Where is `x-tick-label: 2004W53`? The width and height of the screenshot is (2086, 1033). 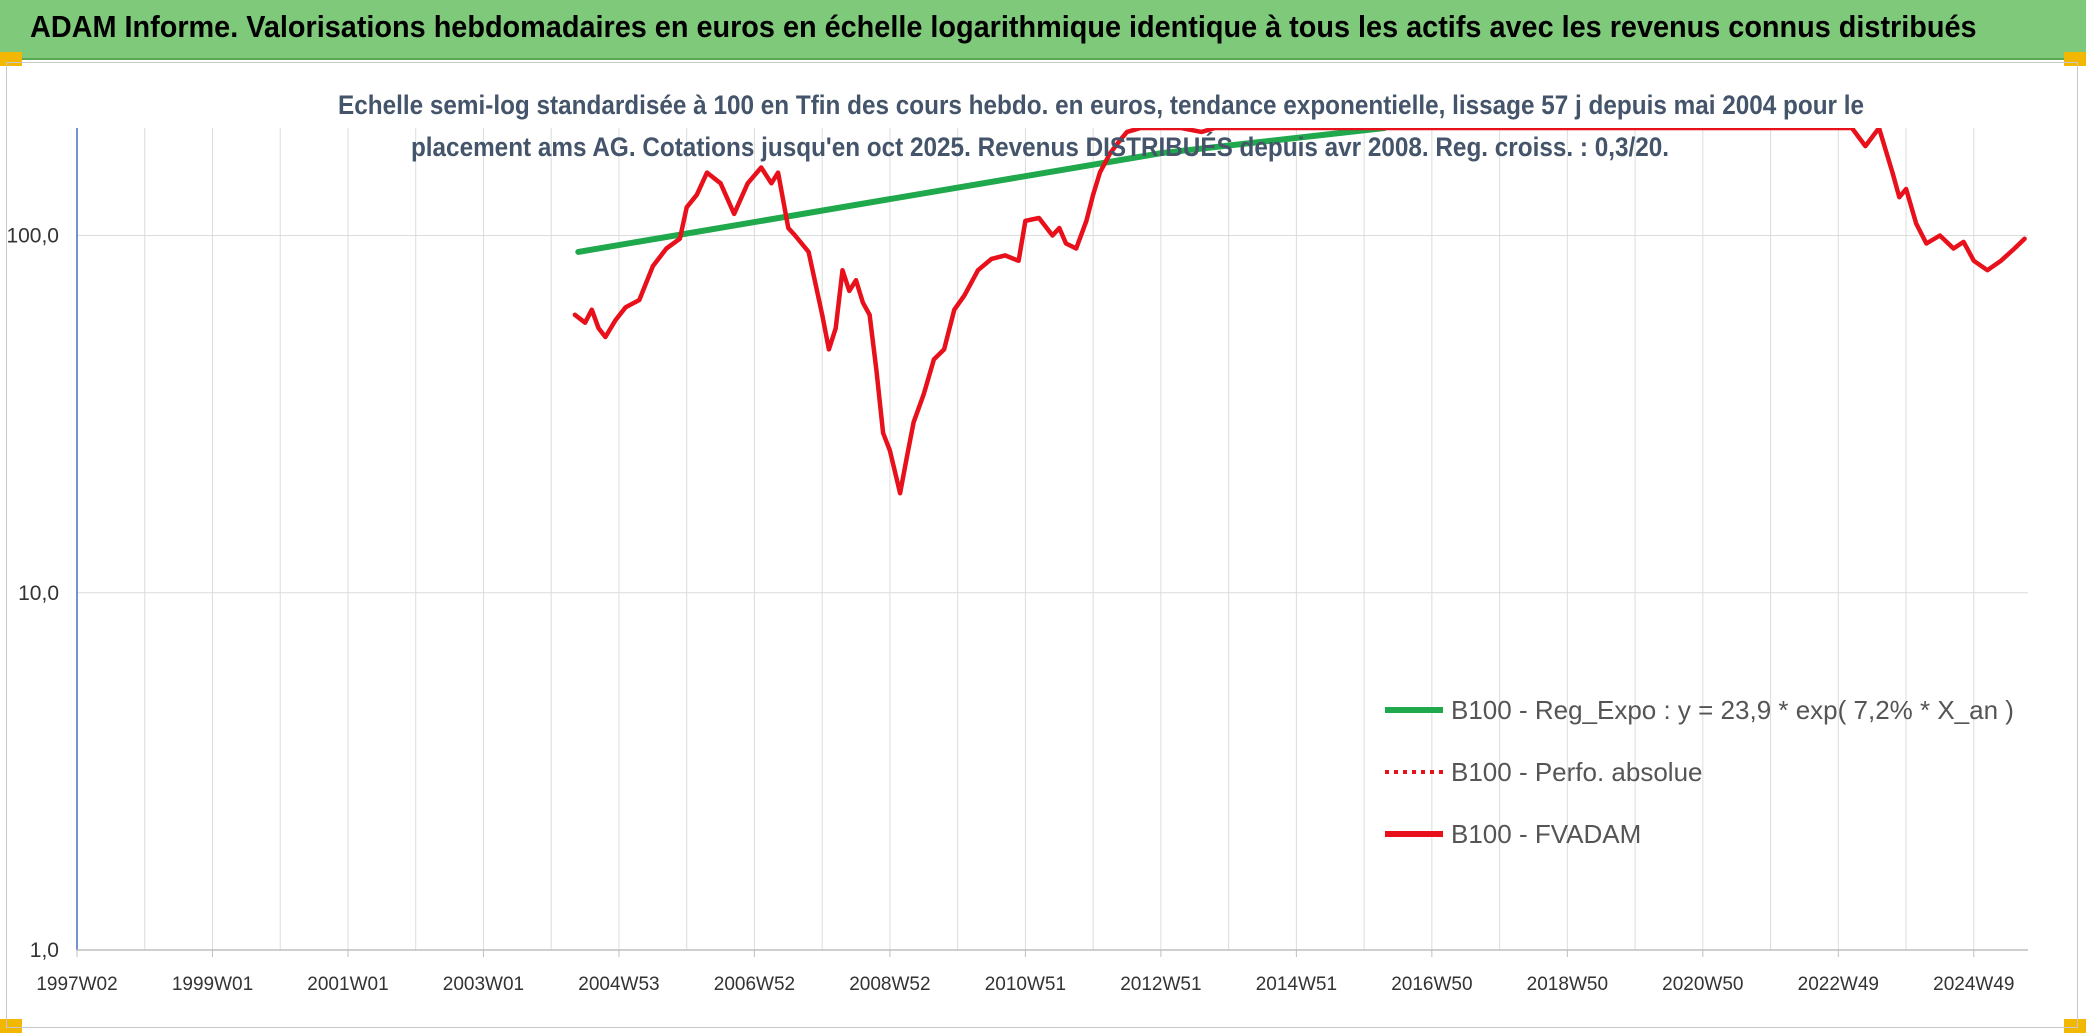
x-tick-label: 2004W53 is located at coordinates (618, 984).